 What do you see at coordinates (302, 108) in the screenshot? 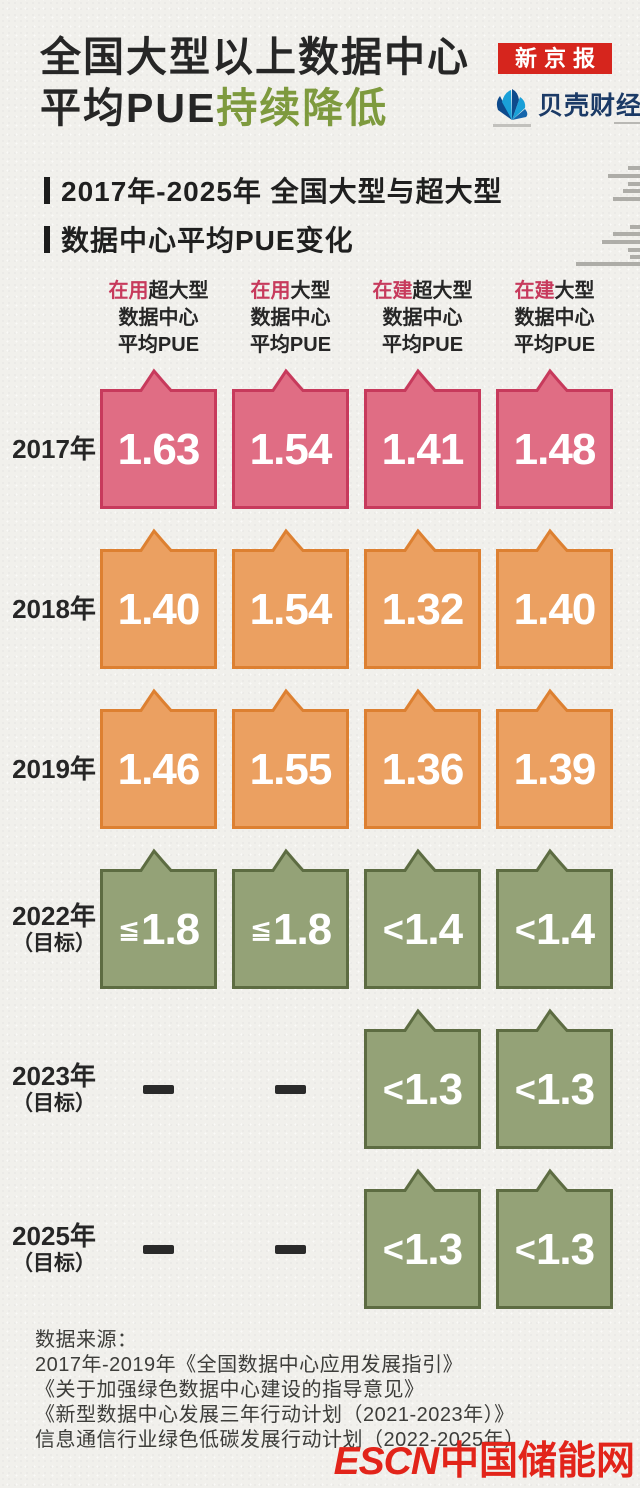
I see `title-line-2-green: 持续降低` at bounding box center [302, 108].